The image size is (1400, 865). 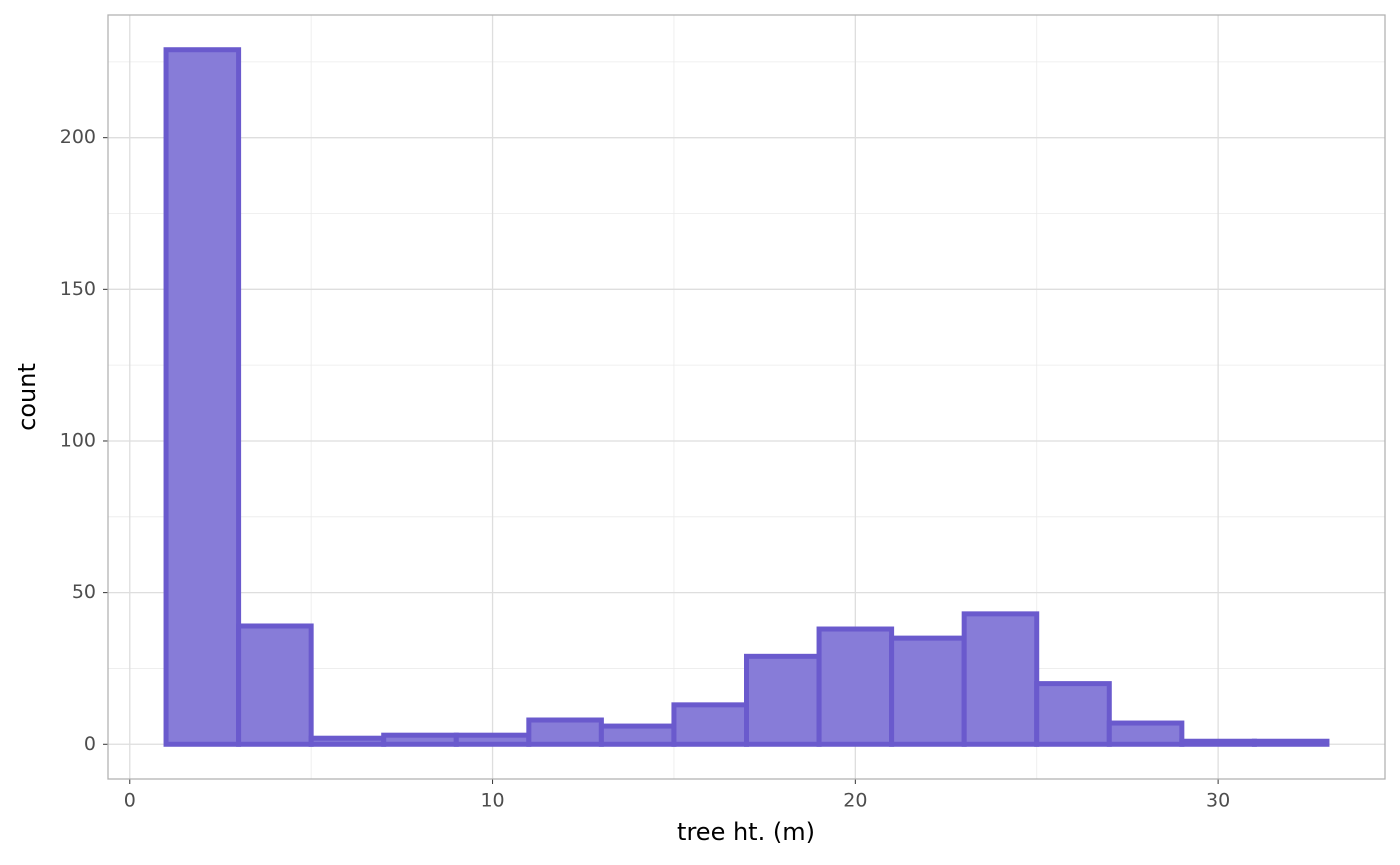 What do you see at coordinates (84, 592) in the screenshot?
I see `y-tick-label: 50` at bounding box center [84, 592].